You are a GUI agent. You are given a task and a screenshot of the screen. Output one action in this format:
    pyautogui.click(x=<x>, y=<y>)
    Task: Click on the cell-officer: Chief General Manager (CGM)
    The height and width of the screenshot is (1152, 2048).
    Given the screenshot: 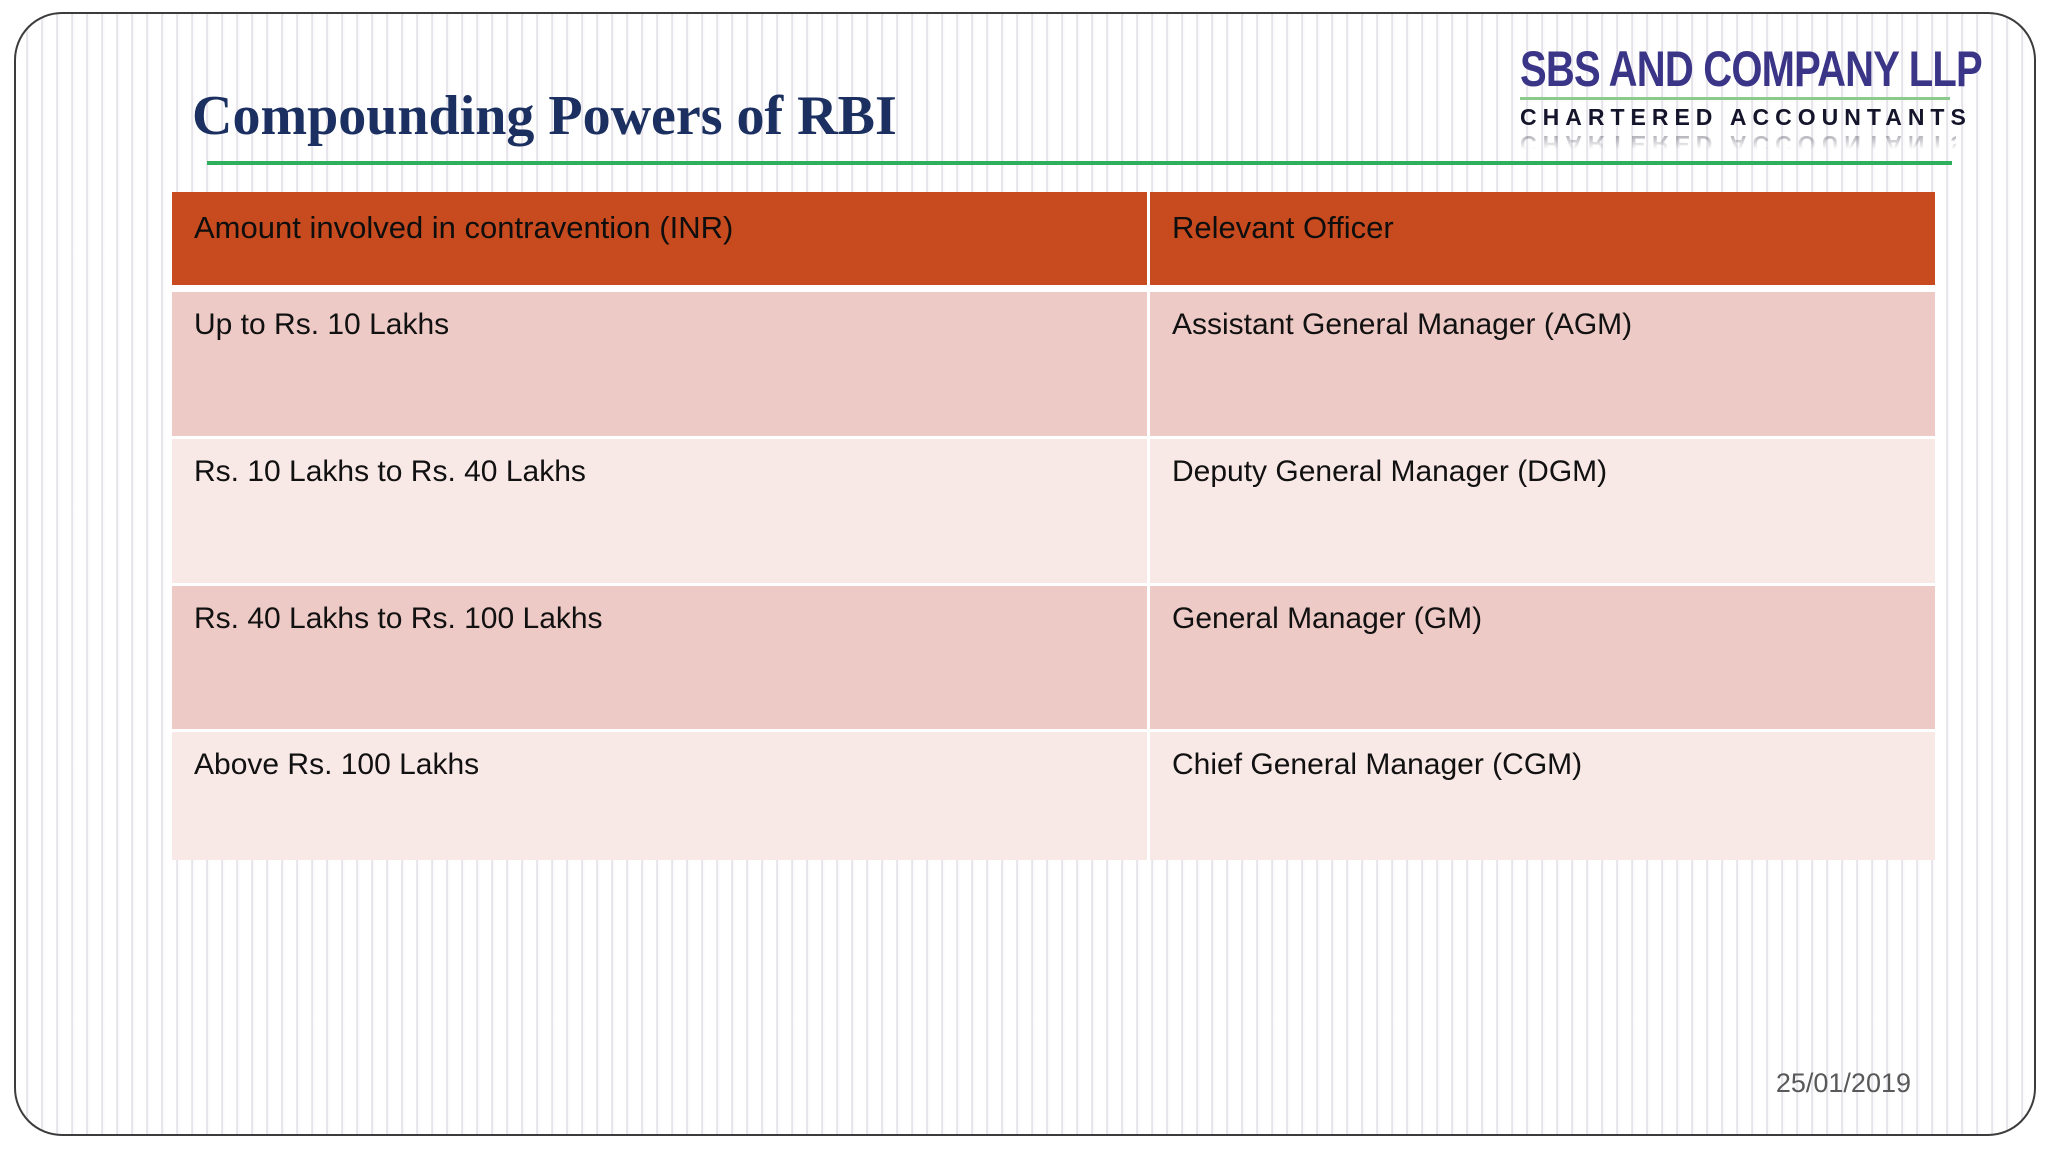 What is the action you would take?
    pyautogui.click(x=1542, y=796)
    